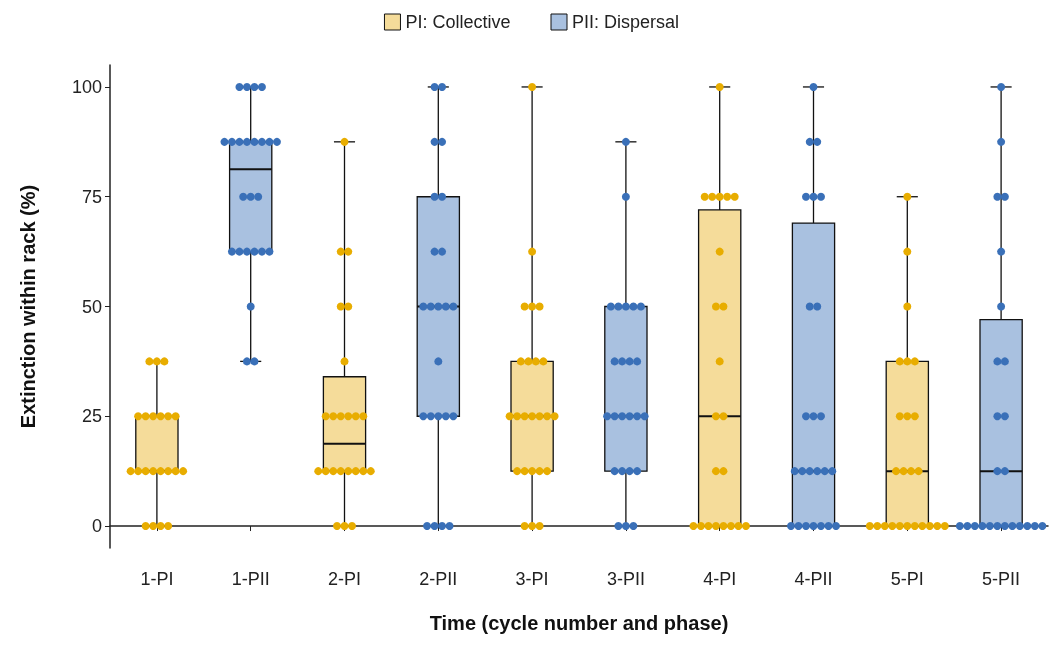  I want to click on x-tick-label: 1-PI, so click(157, 579).